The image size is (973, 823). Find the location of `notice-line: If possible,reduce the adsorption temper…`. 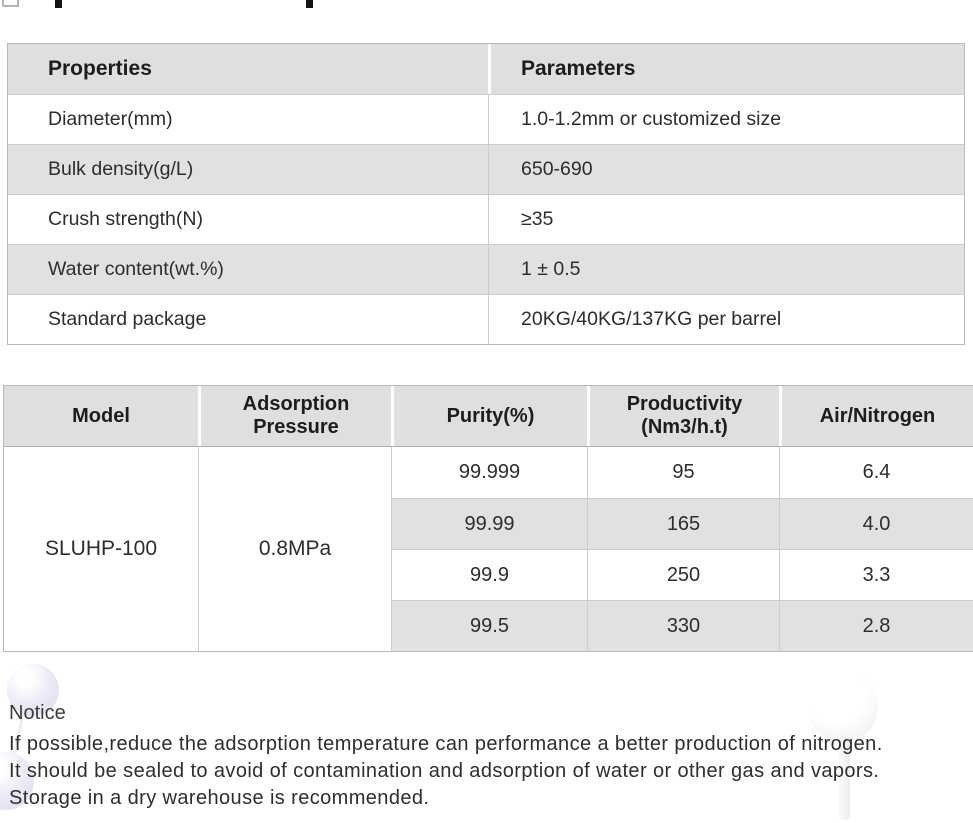

notice-line: If possible,reduce the adsorption temper… is located at coordinates (446, 744).